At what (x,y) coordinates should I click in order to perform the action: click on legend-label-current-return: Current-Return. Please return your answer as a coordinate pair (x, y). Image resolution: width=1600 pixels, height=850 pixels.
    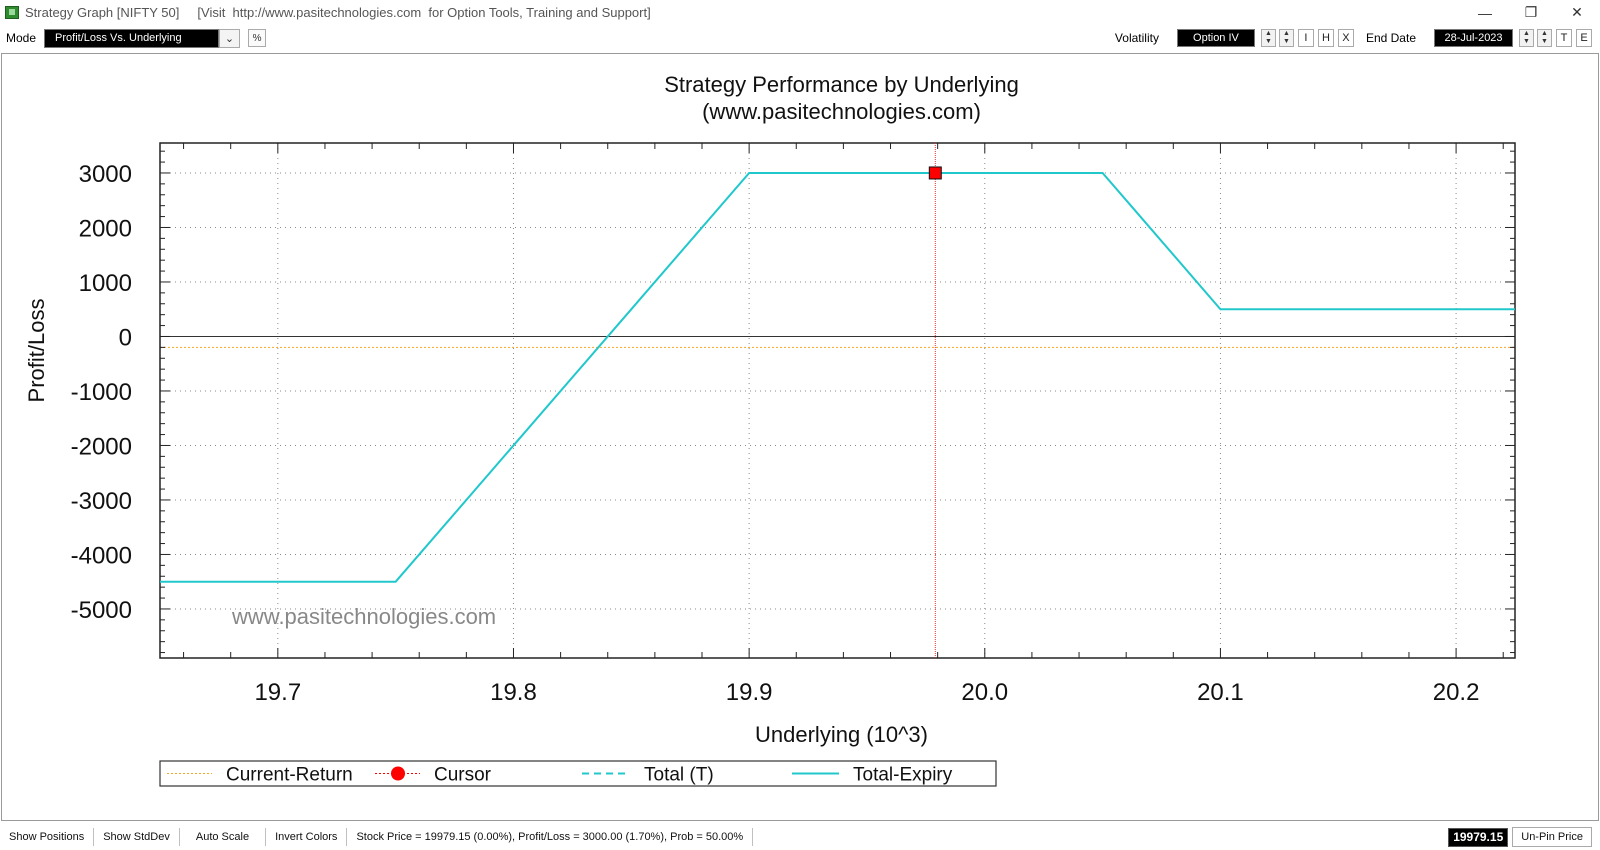
    Looking at the image, I should click on (289, 775).